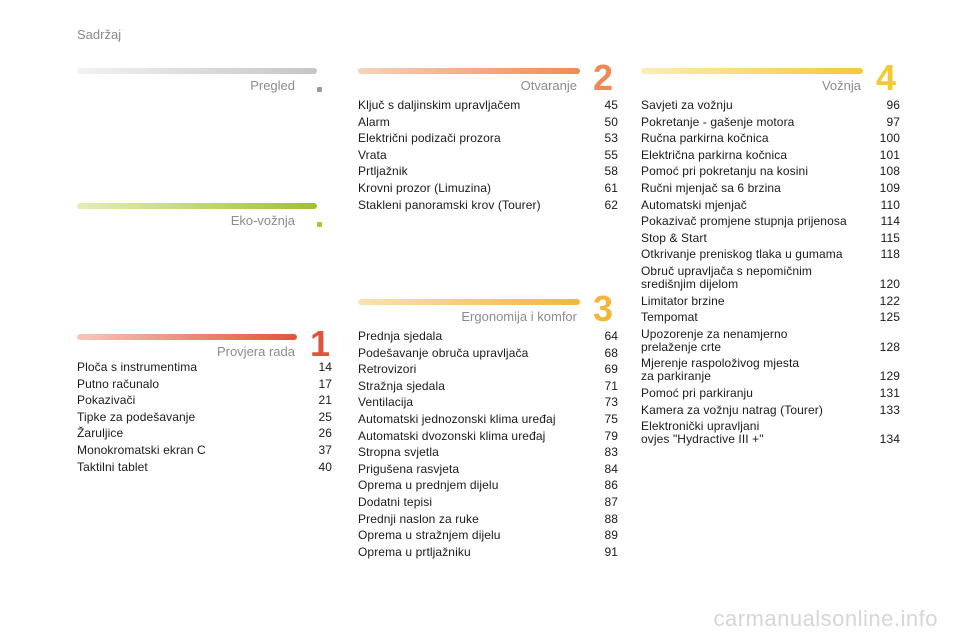 The image size is (960, 640). I want to click on toc-item: Alarm 50, so click(488, 121).